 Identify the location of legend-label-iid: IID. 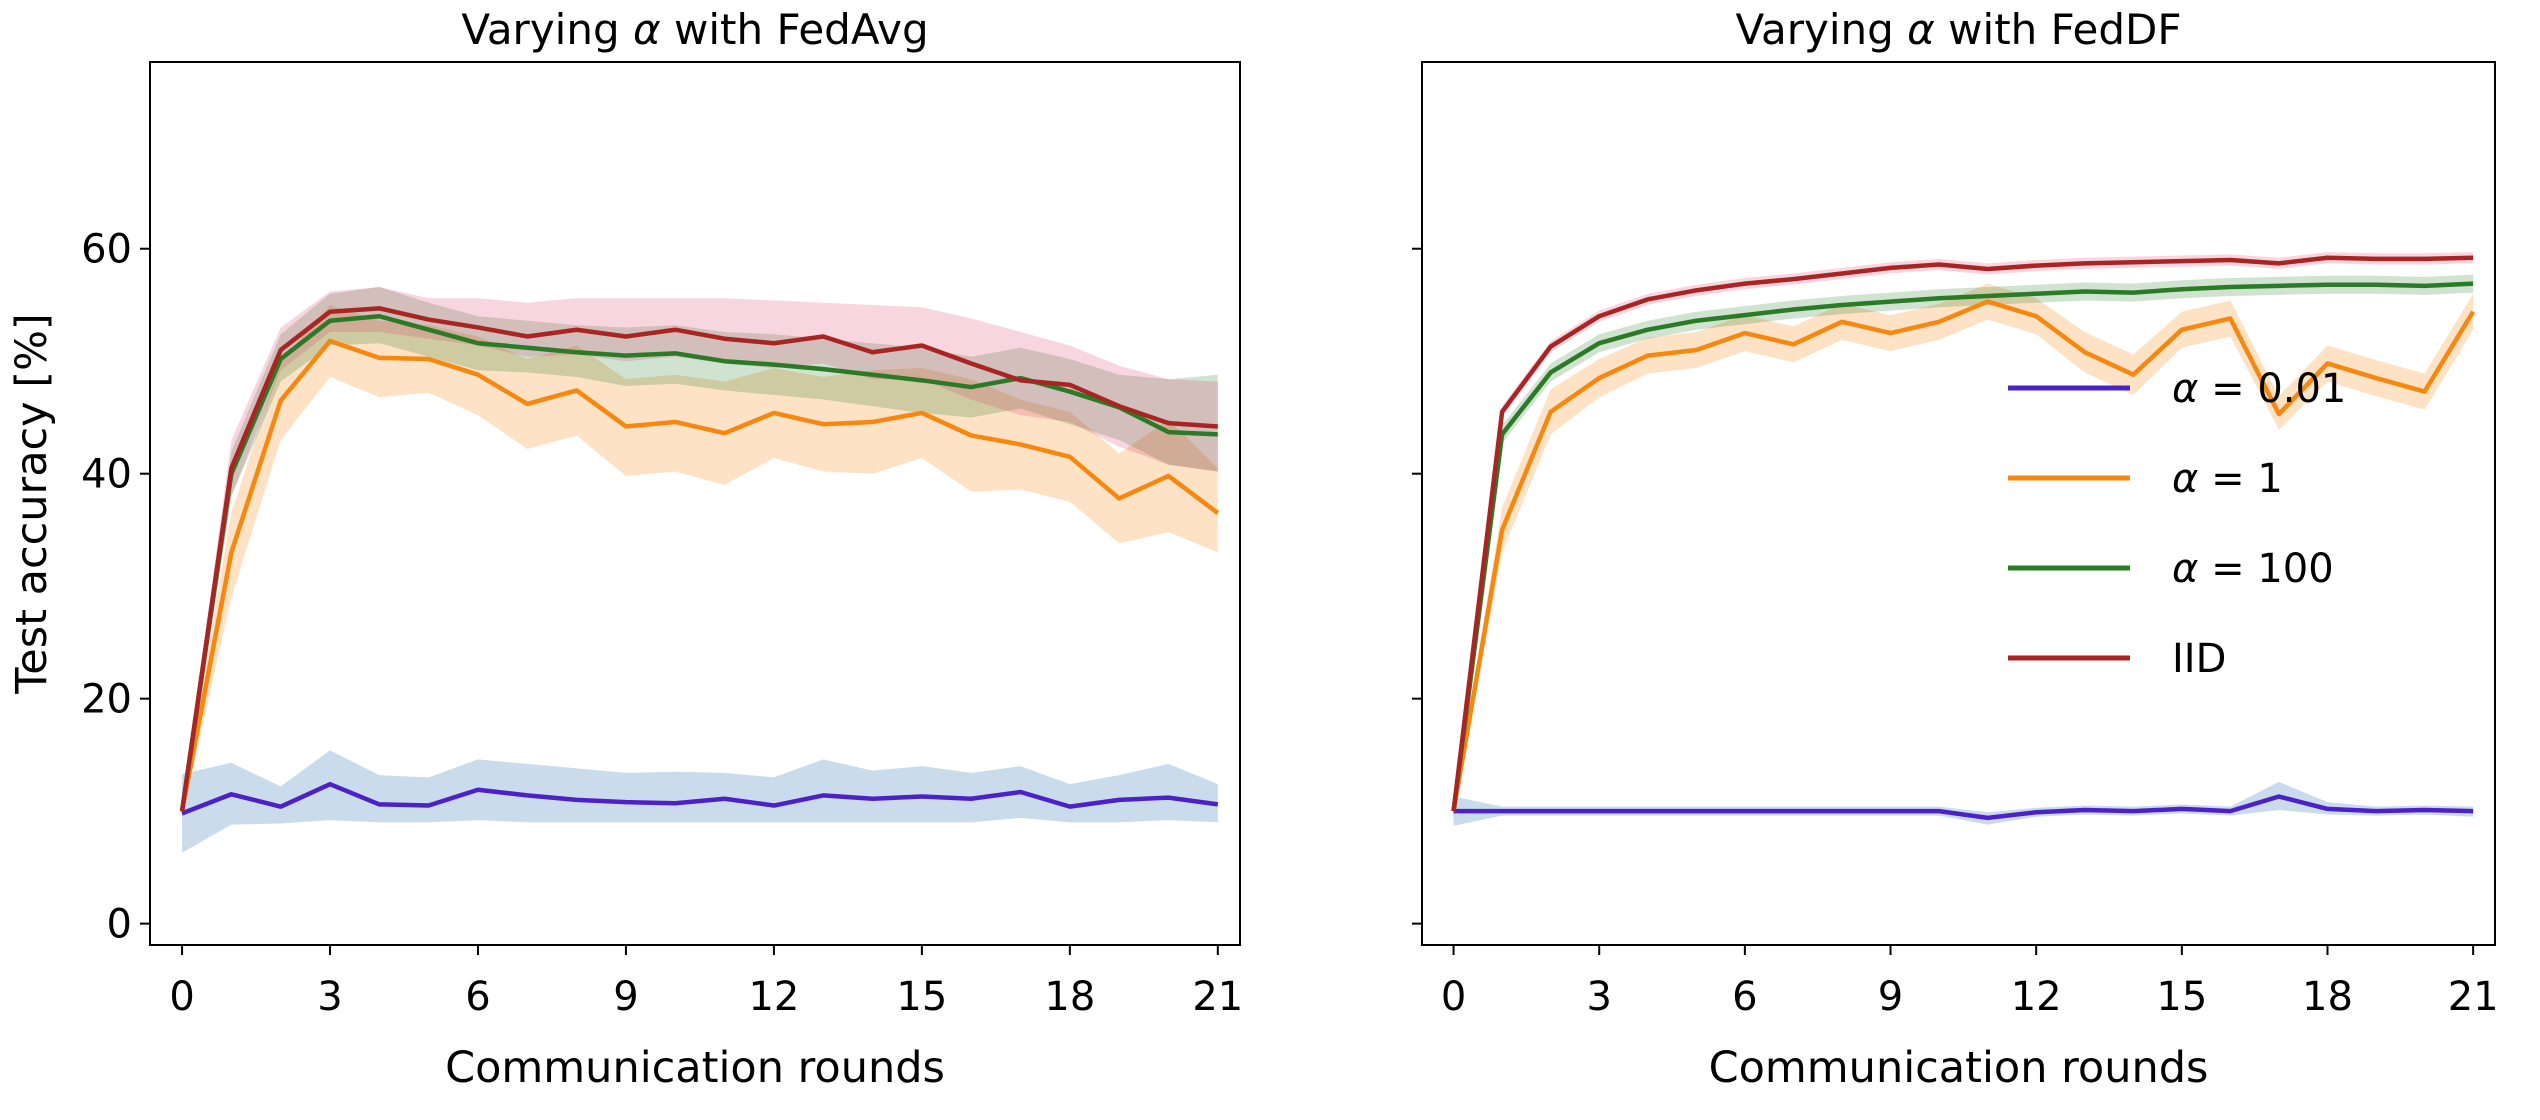
(2199, 659).